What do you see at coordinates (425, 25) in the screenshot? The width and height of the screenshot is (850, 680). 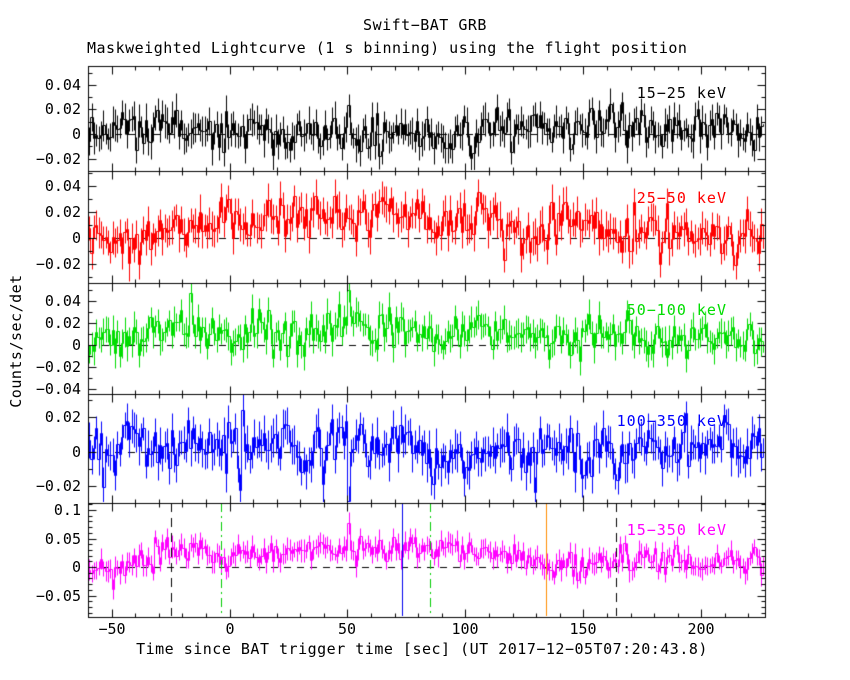 I see `page-title: Swift−BAT GRB` at bounding box center [425, 25].